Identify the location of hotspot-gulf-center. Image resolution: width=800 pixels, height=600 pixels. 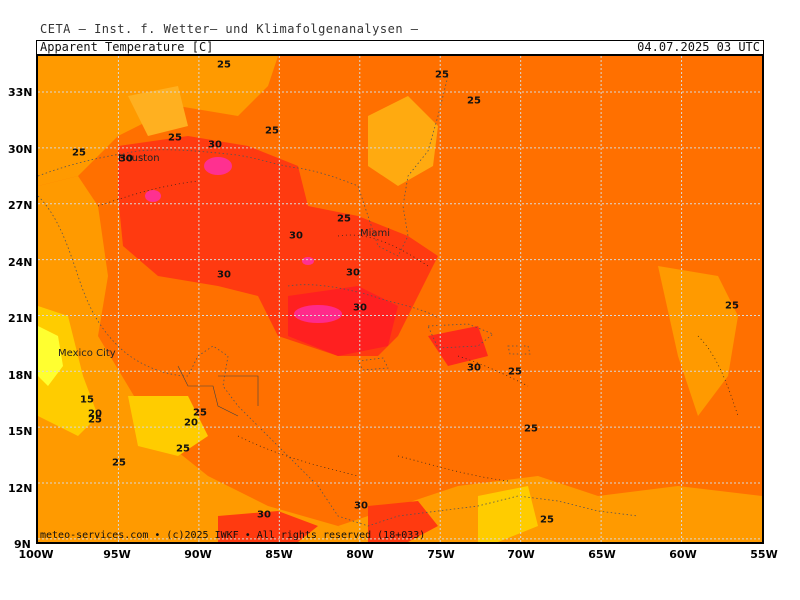
(308, 261).